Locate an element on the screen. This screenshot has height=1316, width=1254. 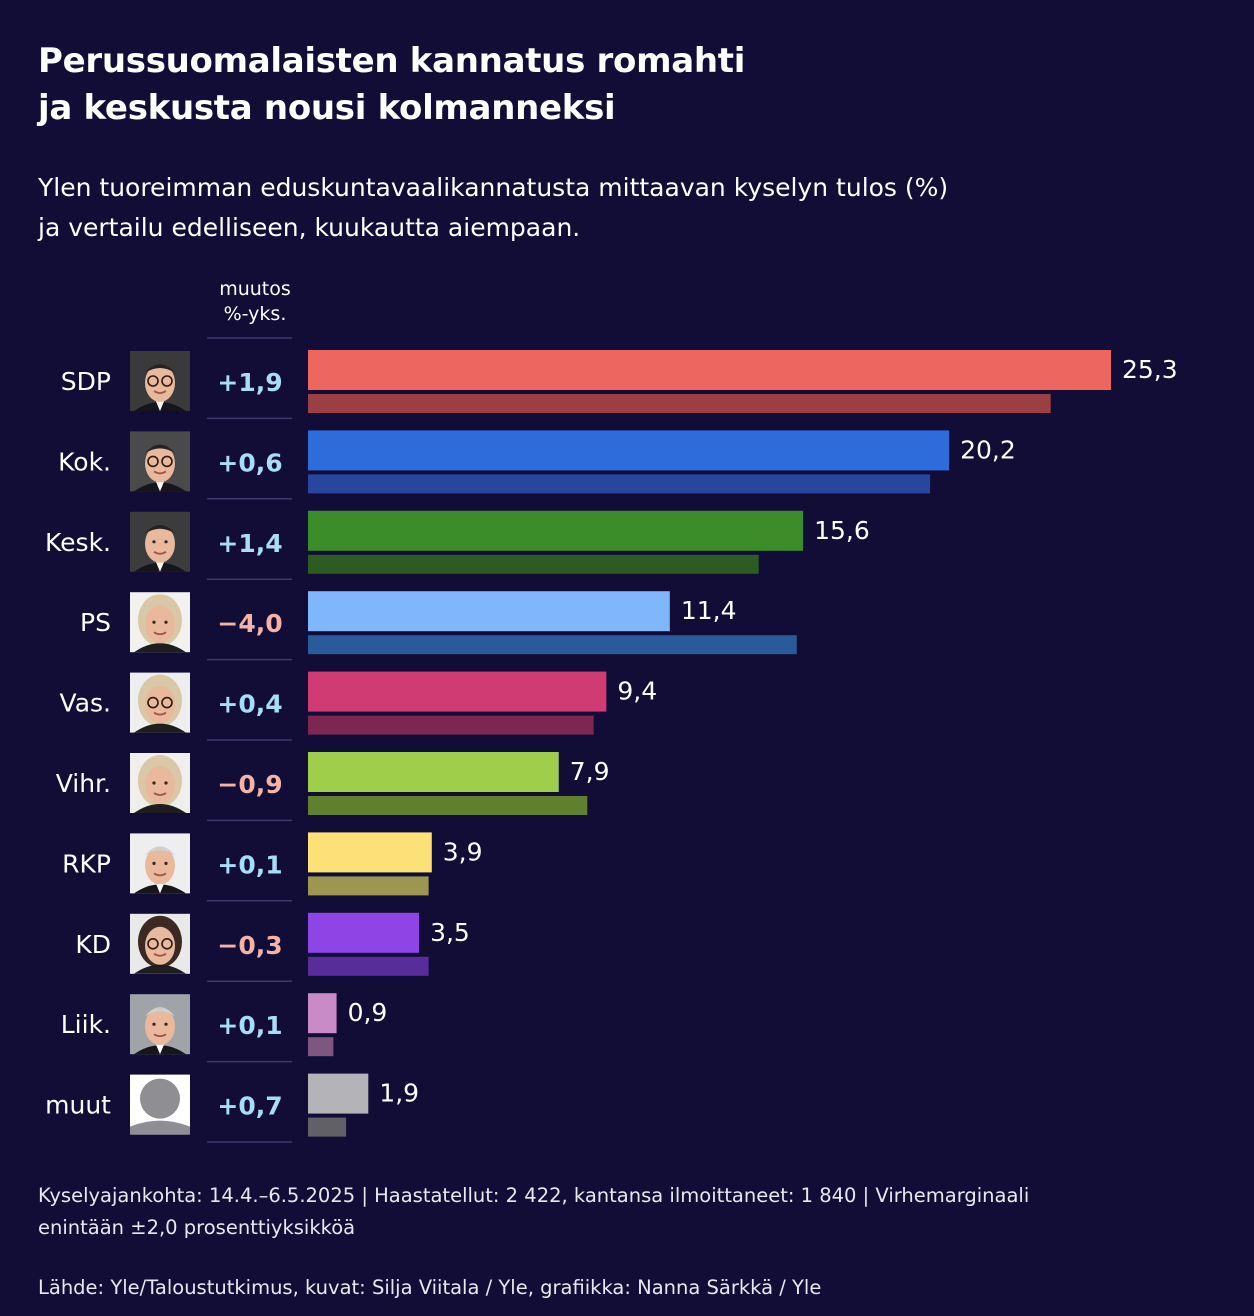
survey-info-line-2: enintään ±2,0 prosenttiyksikköä is located at coordinates (197, 1227).